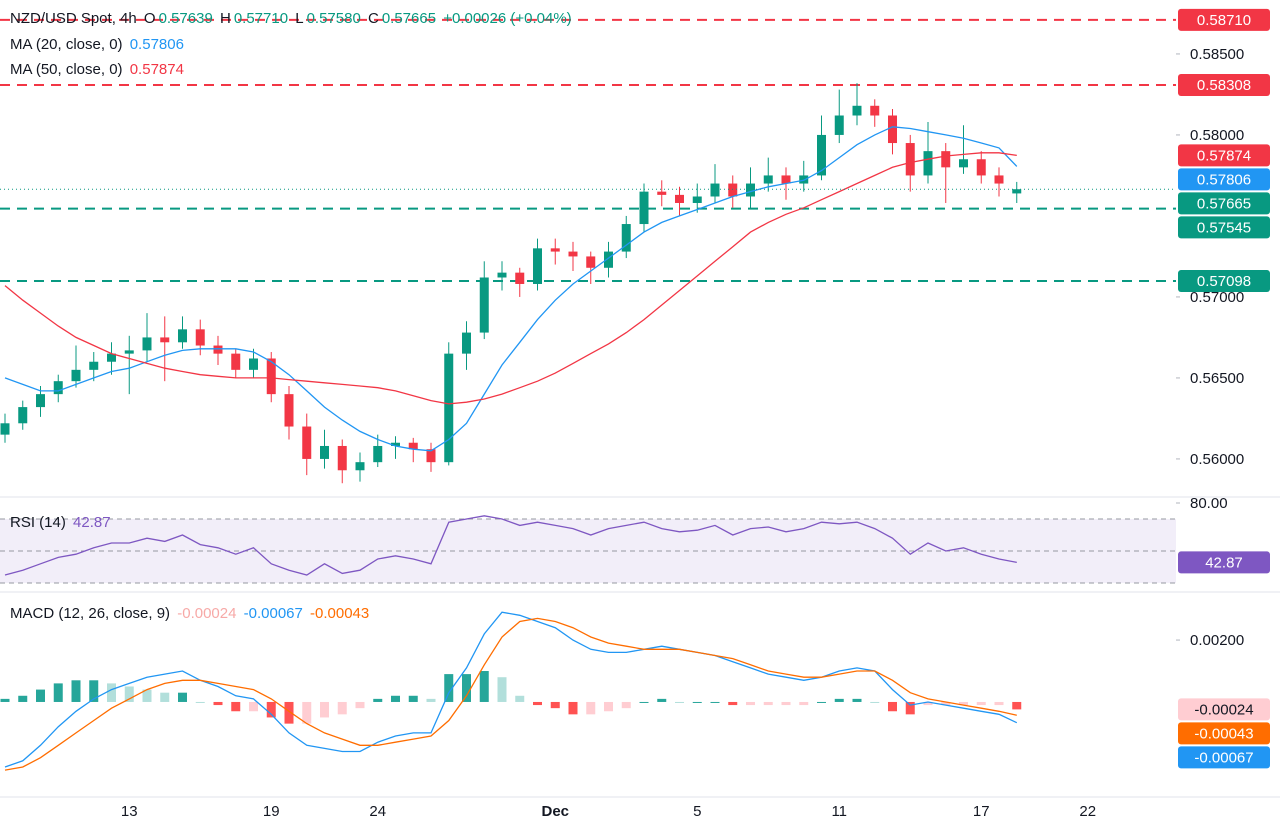  What do you see at coordinates (1217, 640) in the screenshot?
I see `y-tick-label: 0.00200` at bounding box center [1217, 640].